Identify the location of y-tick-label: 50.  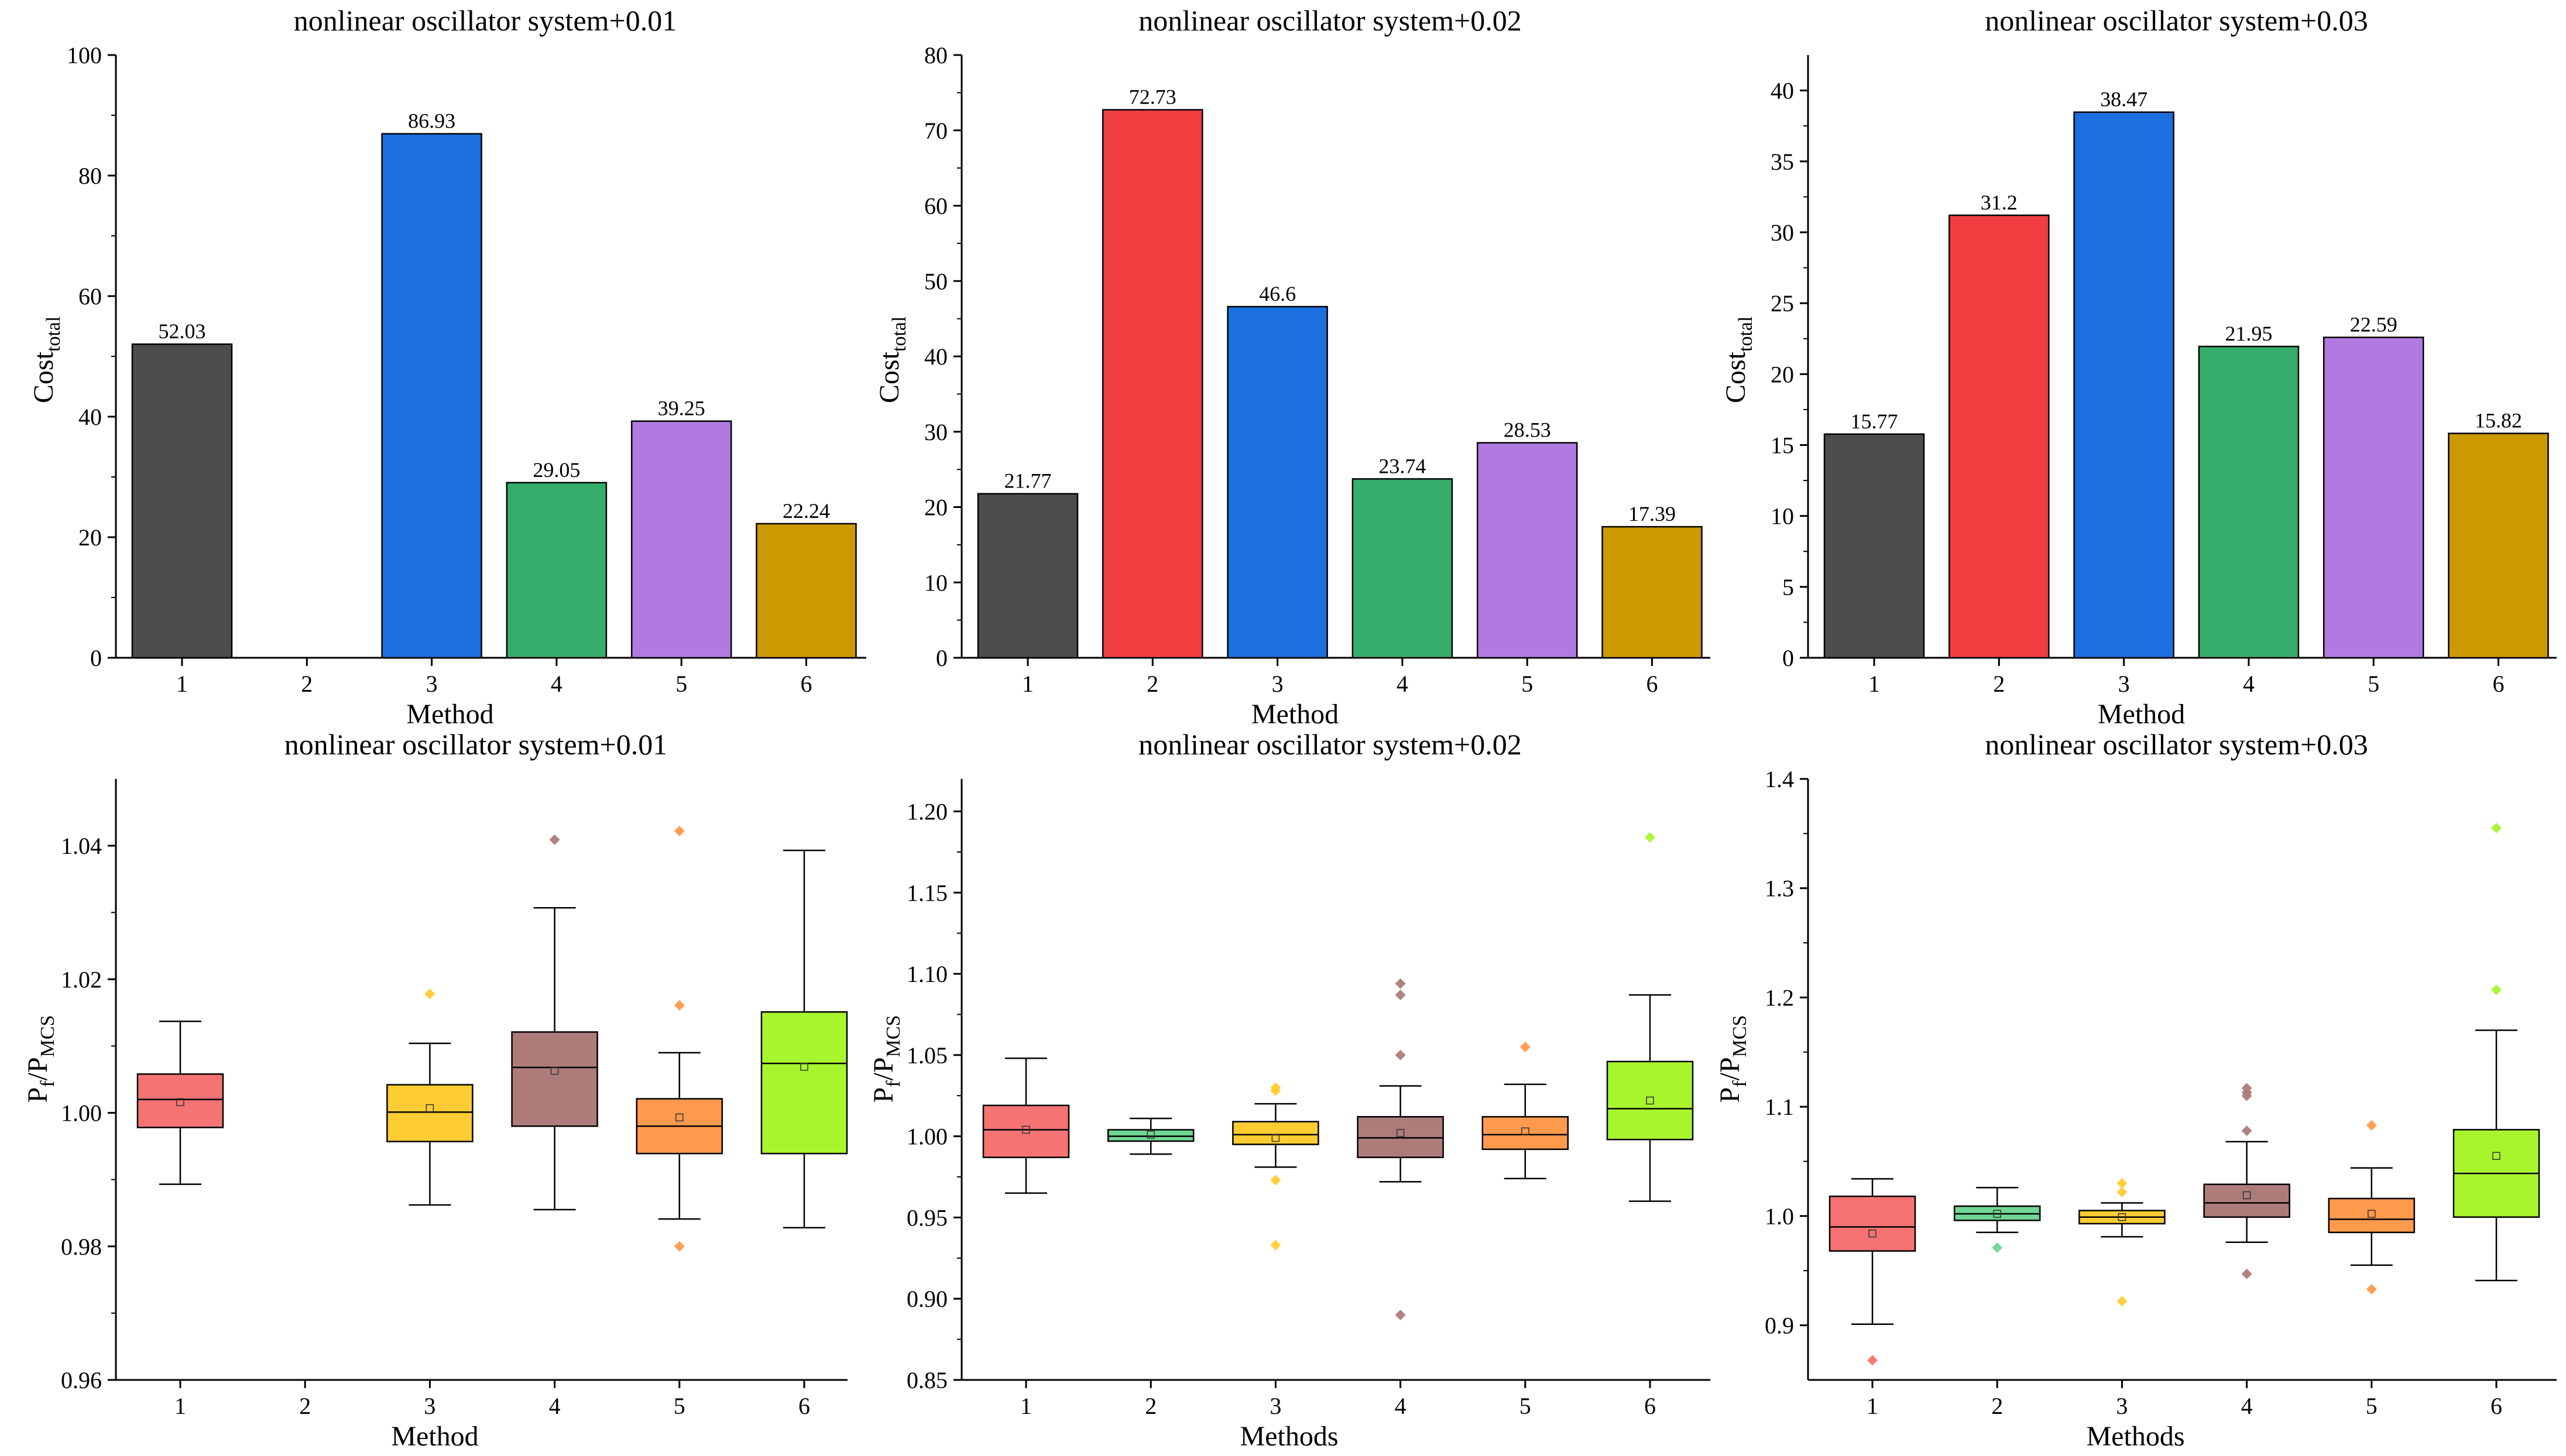
(936, 281).